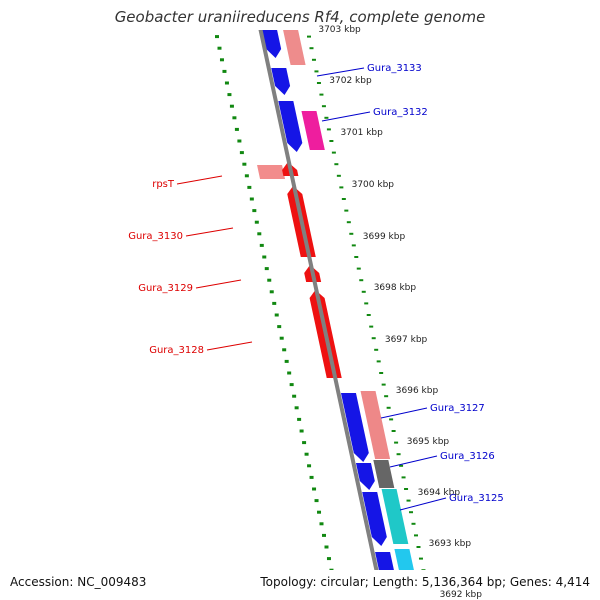  What do you see at coordinates (457, 408) in the screenshot?
I see `gene-label: Gura_3127` at bounding box center [457, 408].